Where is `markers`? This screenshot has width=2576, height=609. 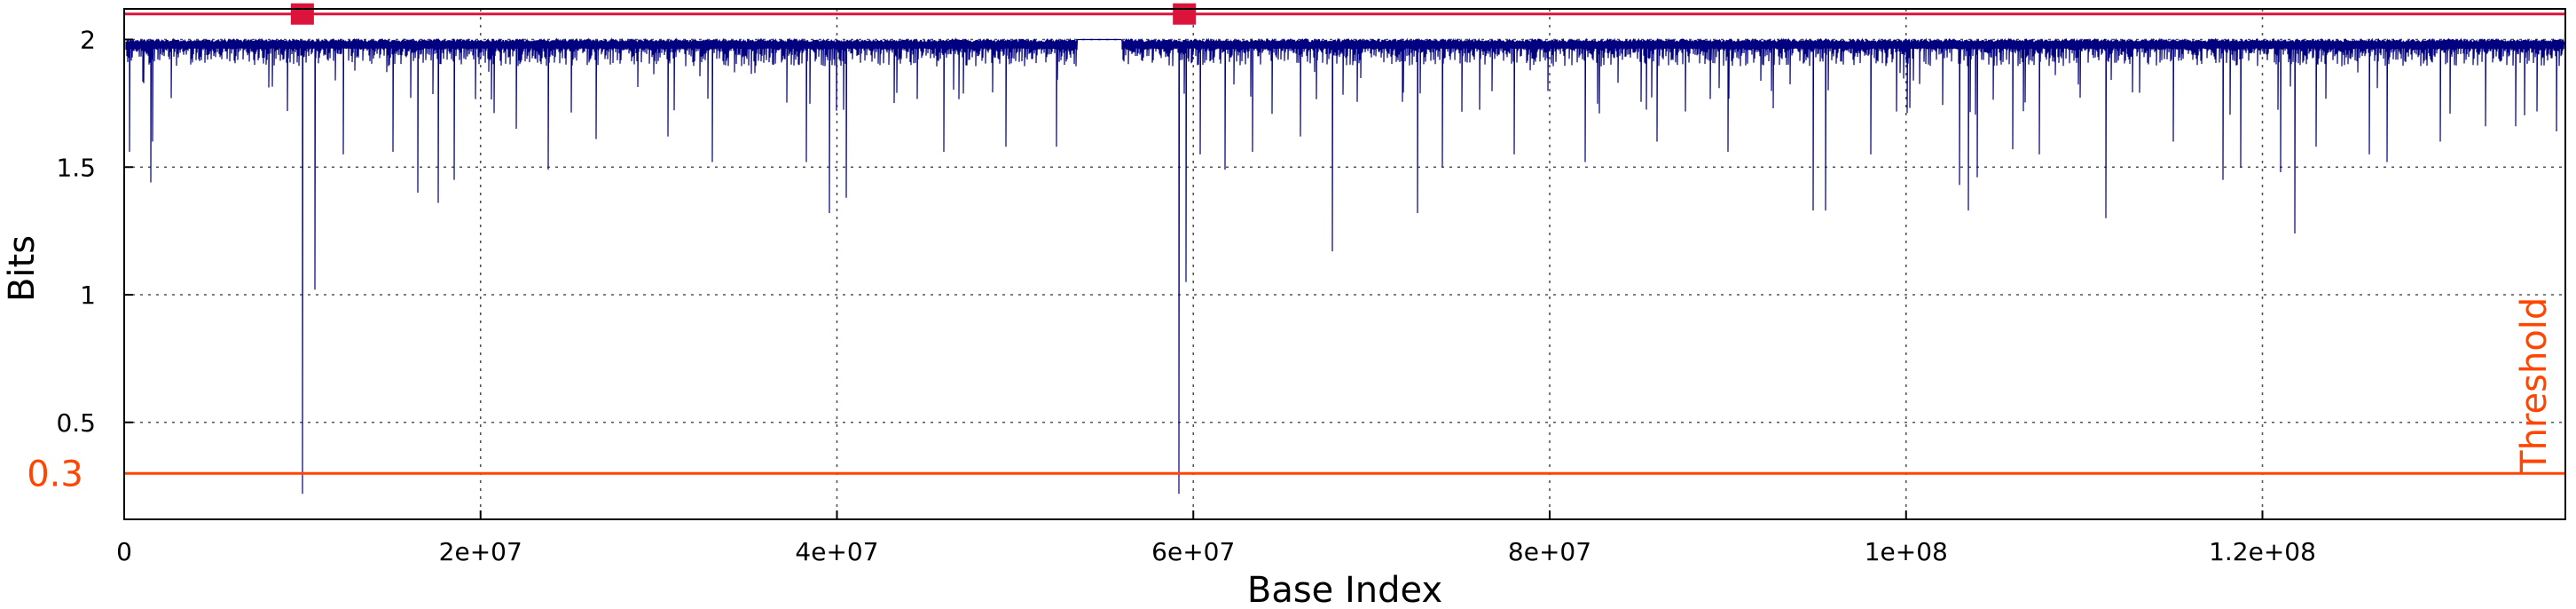 markers is located at coordinates (743, 14).